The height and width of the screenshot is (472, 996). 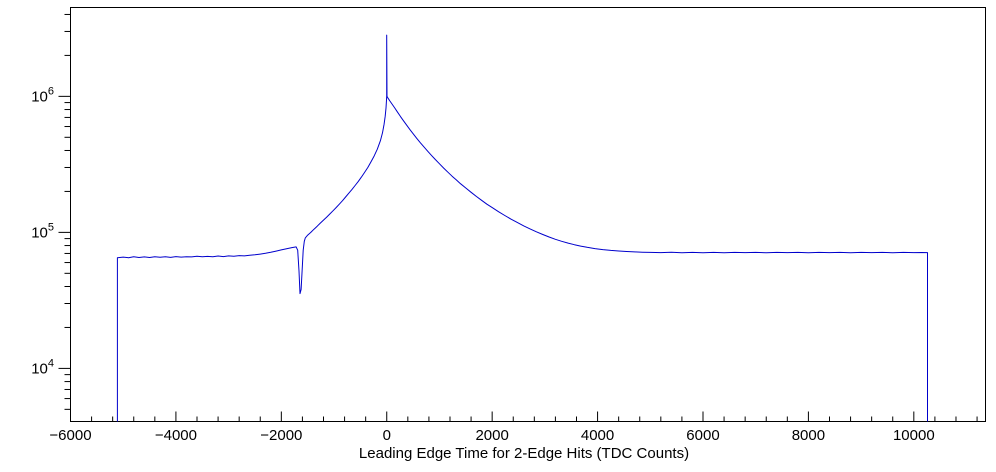 I want to click on x-tick-label: 2000, so click(x=491, y=435).